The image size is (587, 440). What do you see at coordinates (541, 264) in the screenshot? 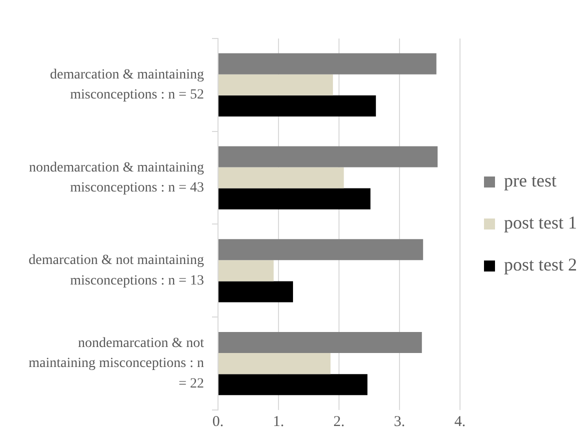
I see `legend-label: post test 2` at bounding box center [541, 264].